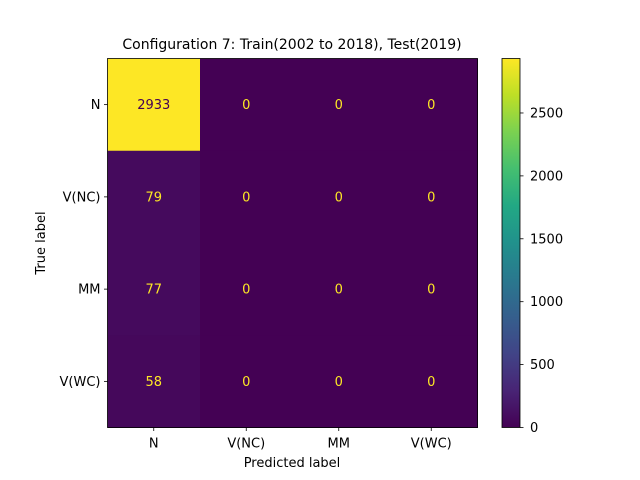  What do you see at coordinates (546, 302) in the screenshot?
I see `colorbar-tick-label-2: 1000` at bounding box center [546, 302].